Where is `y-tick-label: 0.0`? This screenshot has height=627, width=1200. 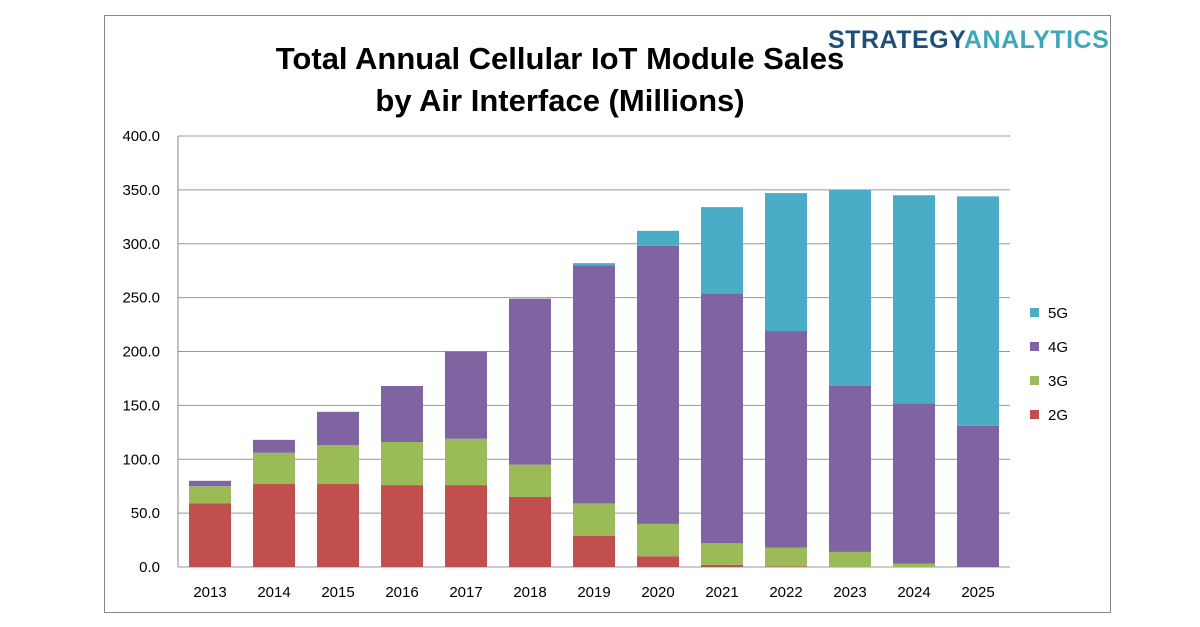 y-tick-label: 0.0 is located at coordinates (149, 567).